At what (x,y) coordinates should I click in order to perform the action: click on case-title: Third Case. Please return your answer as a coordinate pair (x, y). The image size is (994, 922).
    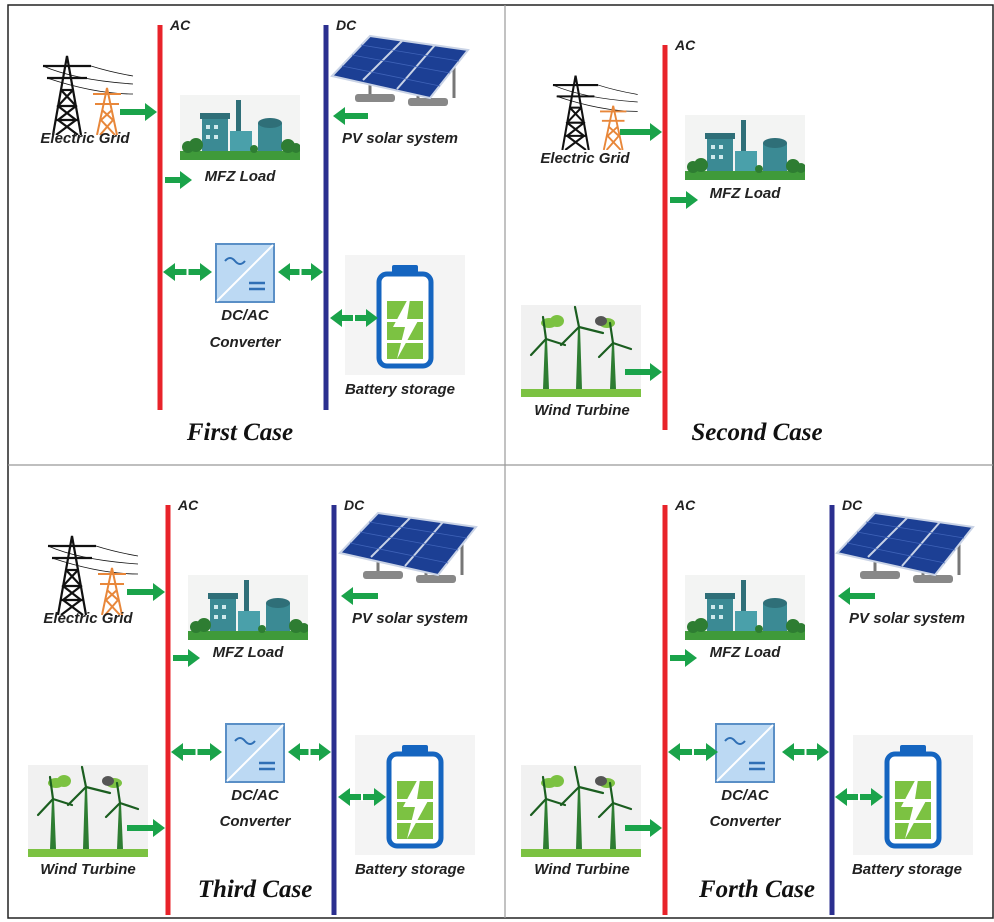
    Looking at the image, I should click on (255, 889).